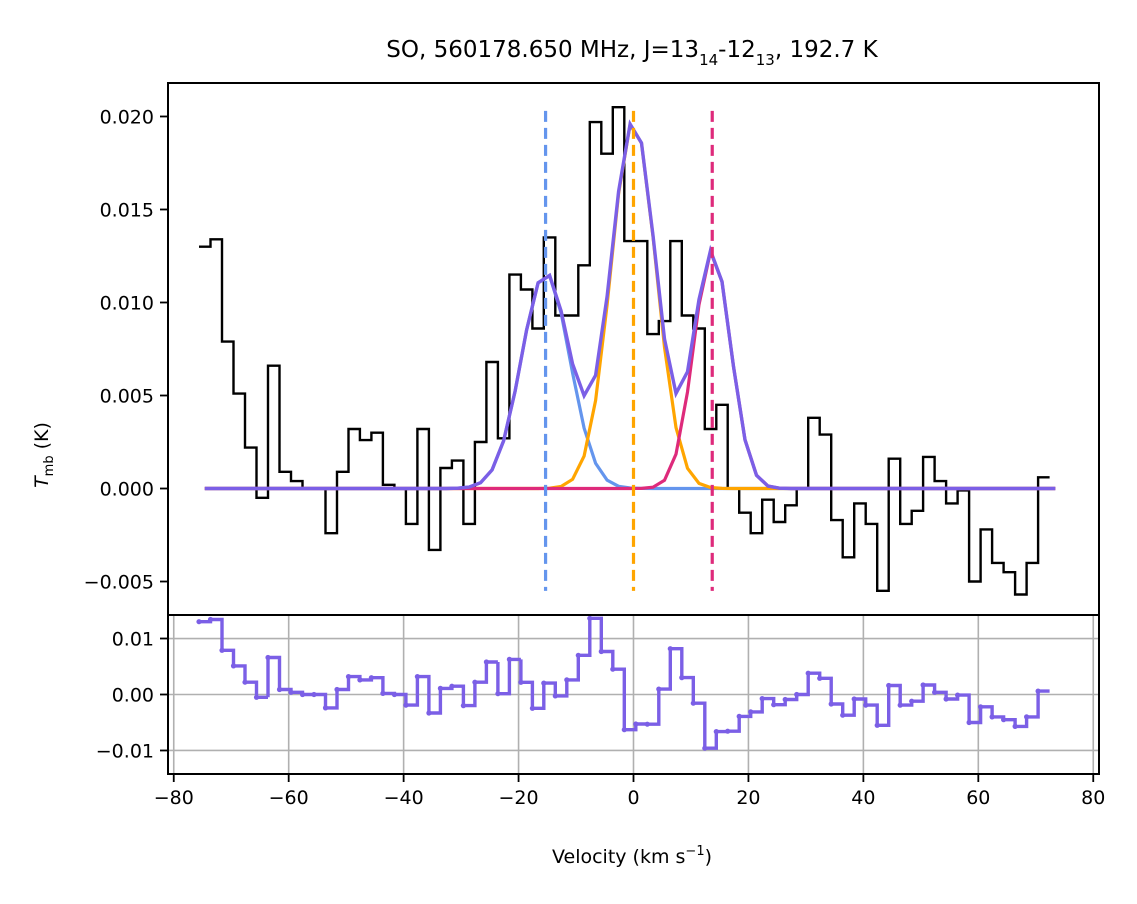  What do you see at coordinates (127, 490) in the screenshot?
I see `top-y-tick-label: 0.000` at bounding box center [127, 490].